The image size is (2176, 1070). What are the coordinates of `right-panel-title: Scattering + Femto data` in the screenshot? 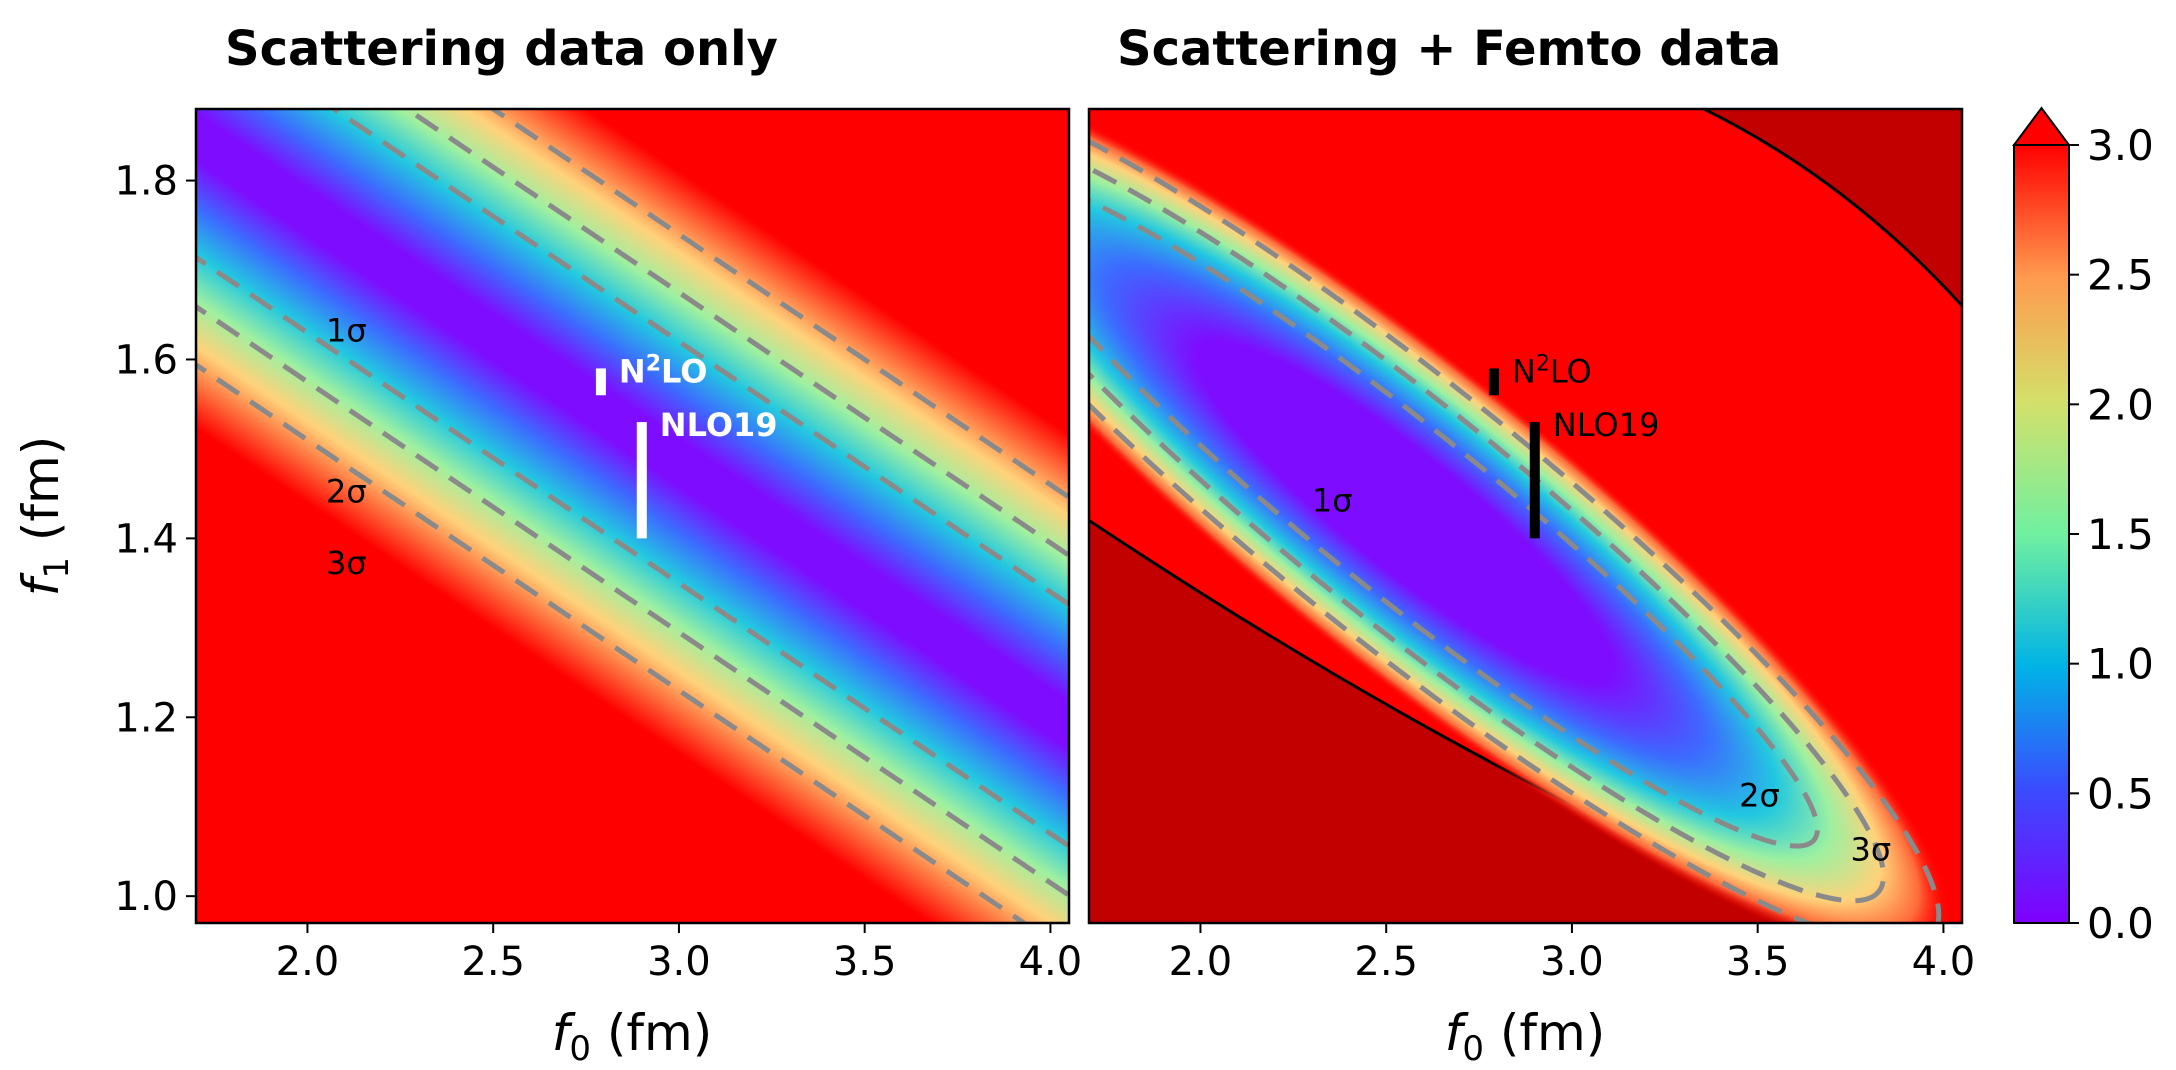 It's located at (1449, 49).